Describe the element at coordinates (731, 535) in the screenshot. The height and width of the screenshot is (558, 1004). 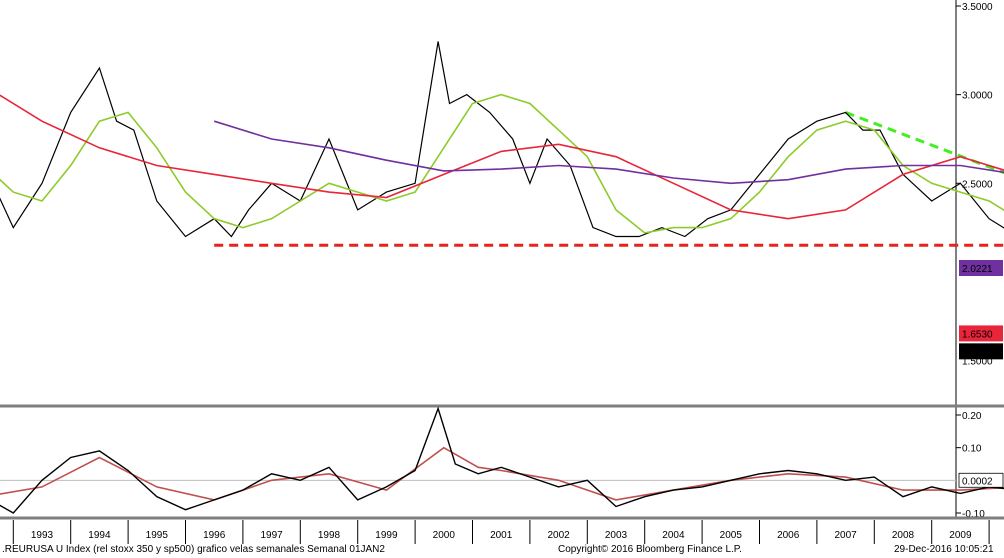
I see `x-tick-label: 2005` at that location.